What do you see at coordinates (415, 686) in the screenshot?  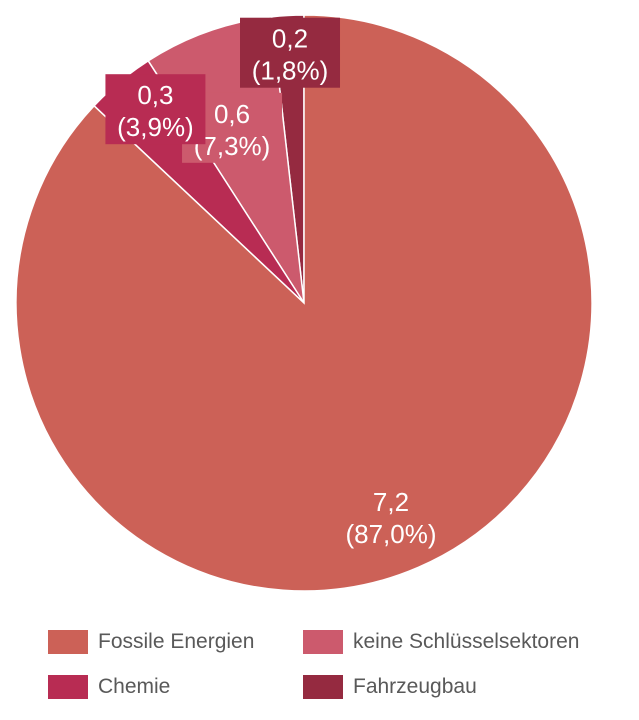 I see `legend-label-fahrzeugbau: Fahrzeugbau` at bounding box center [415, 686].